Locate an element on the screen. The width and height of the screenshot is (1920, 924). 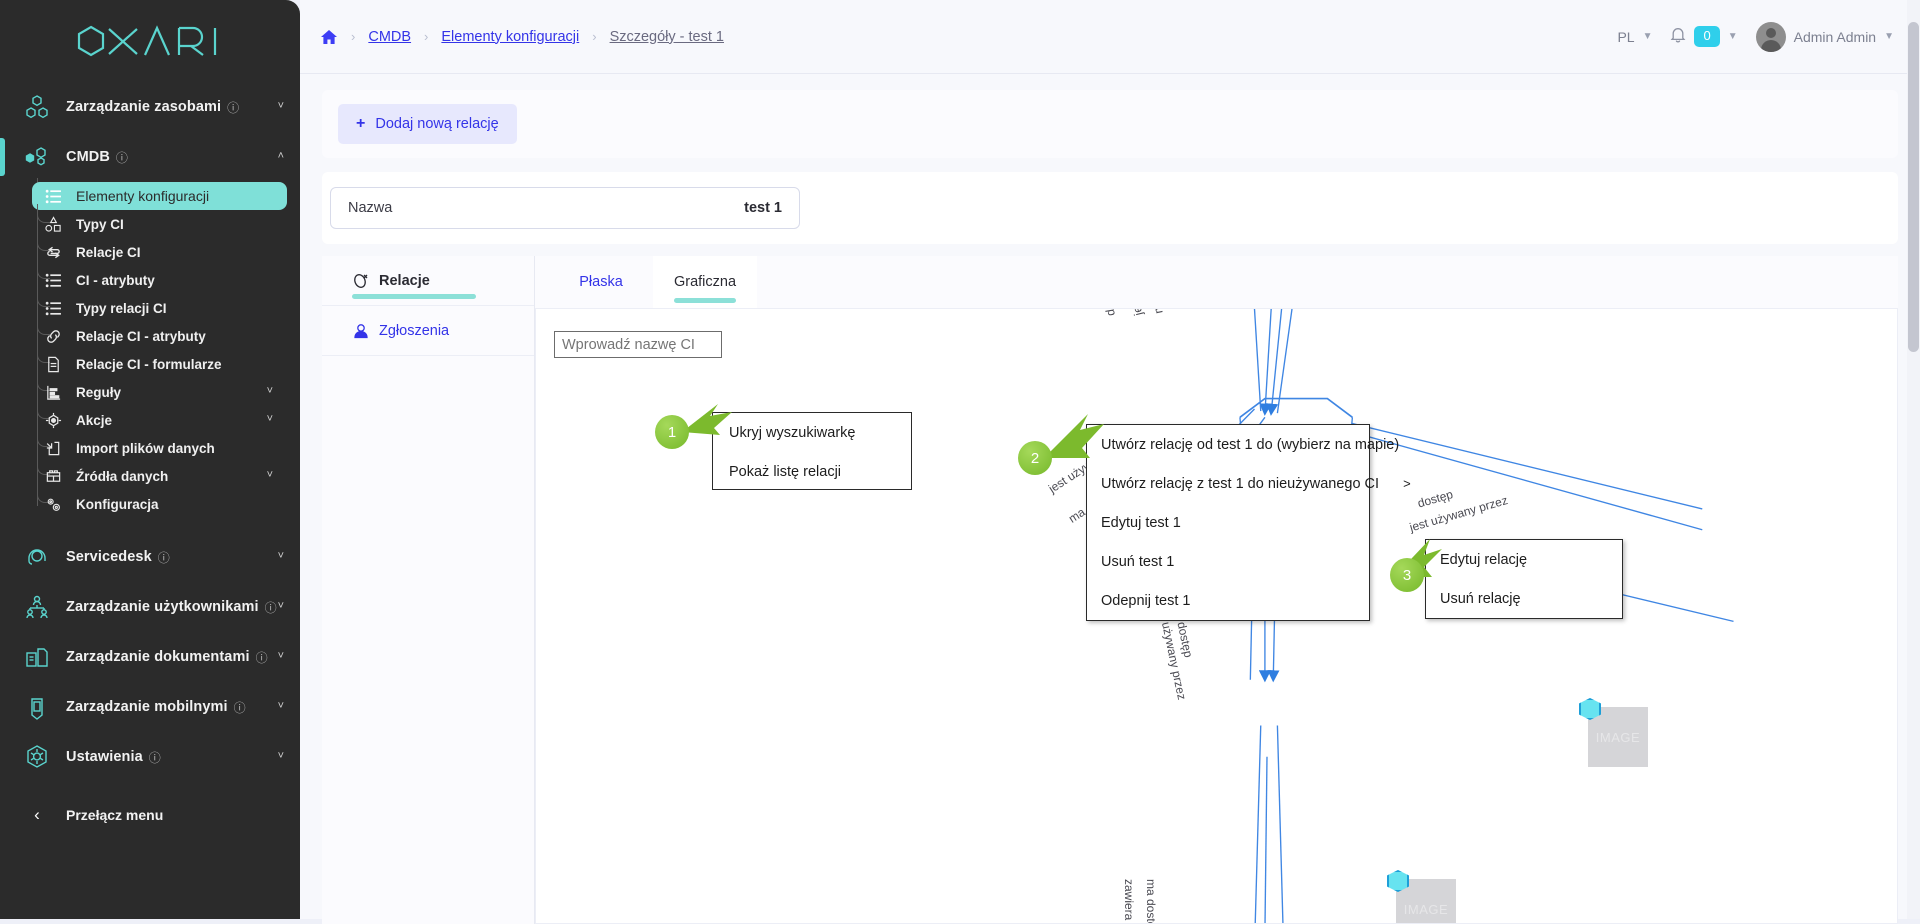
graph-node-sharepoint: IMAGE SharePoint is located at coordinates (1426, 896).